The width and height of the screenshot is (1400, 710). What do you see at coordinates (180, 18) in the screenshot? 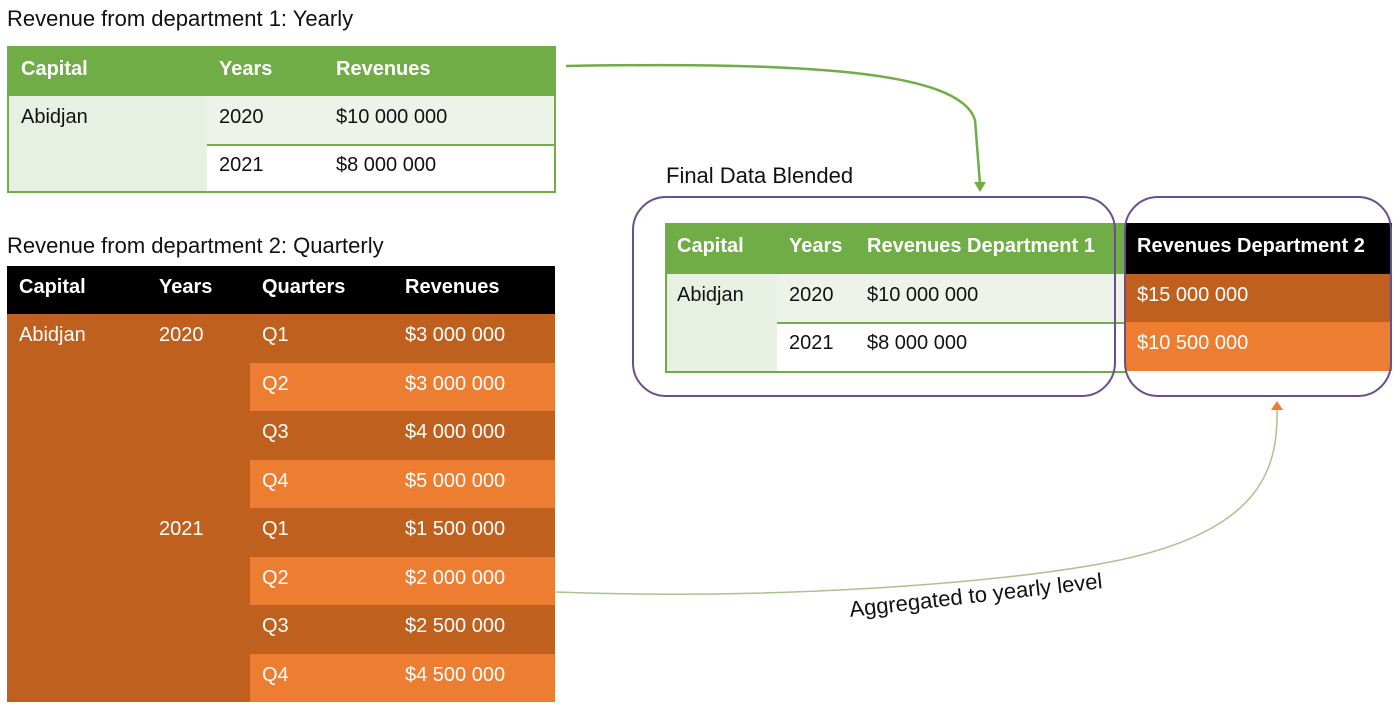
I see `dept1-title: Revenue from department 1: Yearly` at bounding box center [180, 18].